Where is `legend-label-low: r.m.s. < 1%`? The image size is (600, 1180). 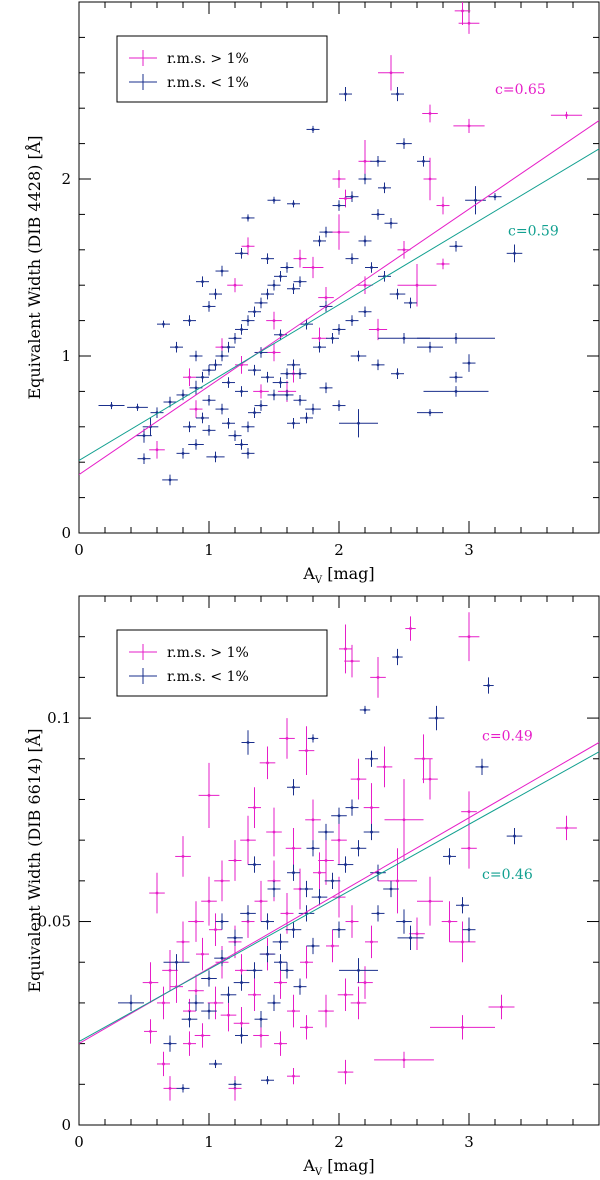 legend-label-low: r.m.s. < 1% is located at coordinates (208, 677).